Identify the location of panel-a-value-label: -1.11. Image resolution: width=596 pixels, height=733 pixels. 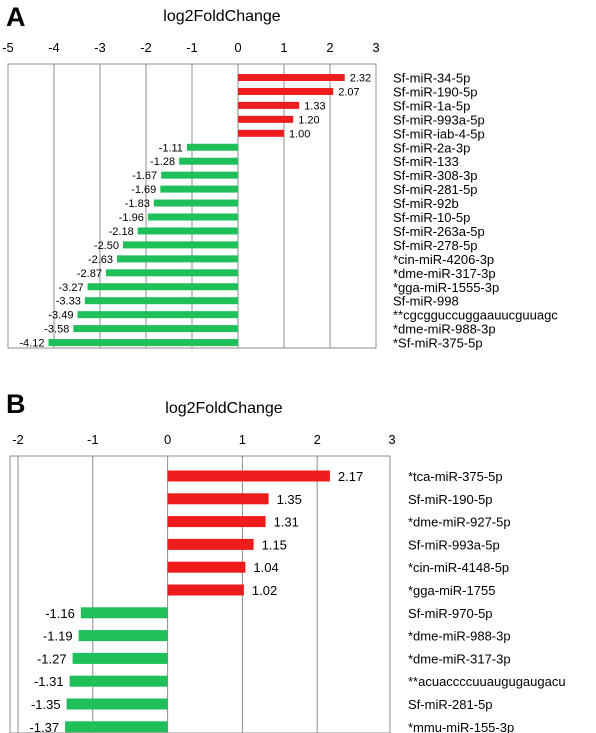
(171, 148).